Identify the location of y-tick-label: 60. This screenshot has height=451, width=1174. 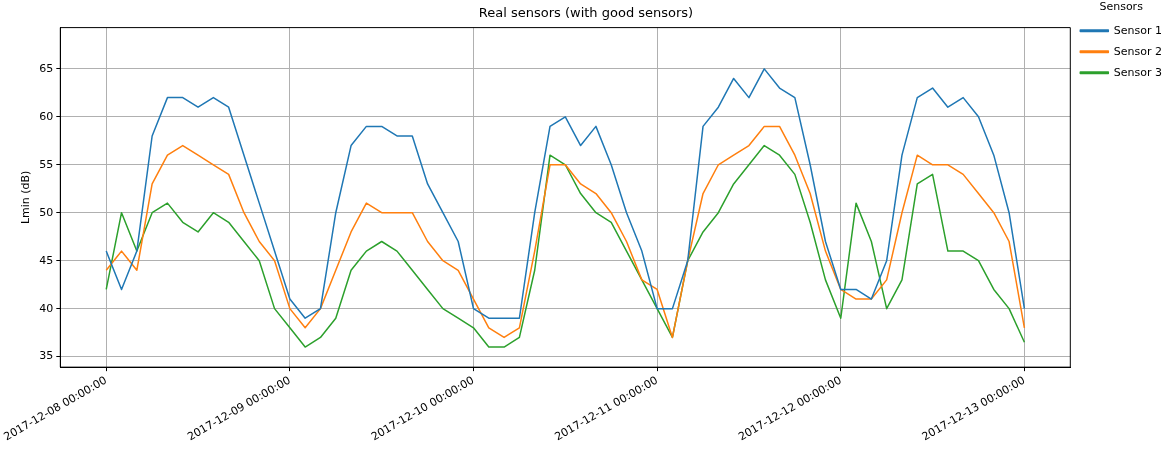
(46, 116).